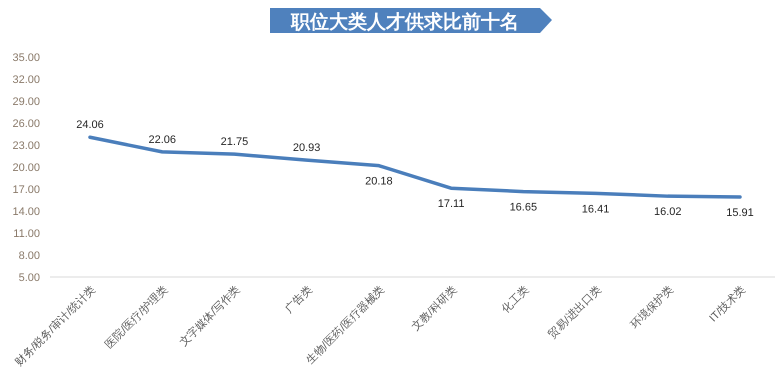  I want to click on data-label: 17.11, so click(451, 204).